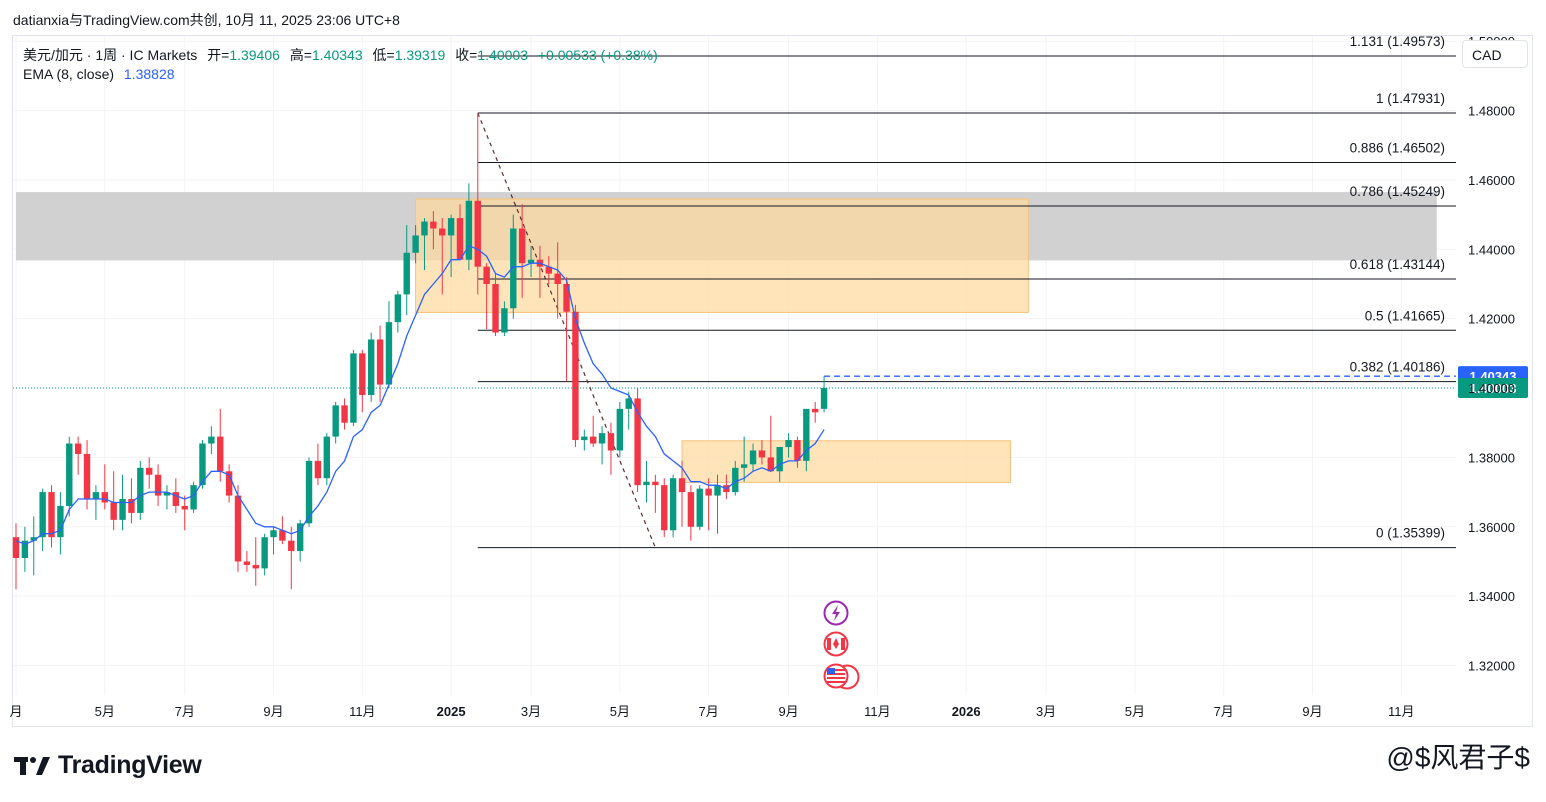  Describe the element at coordinates (836, 682) in the screenshot. I see `usa-flag-stripe` at that location.